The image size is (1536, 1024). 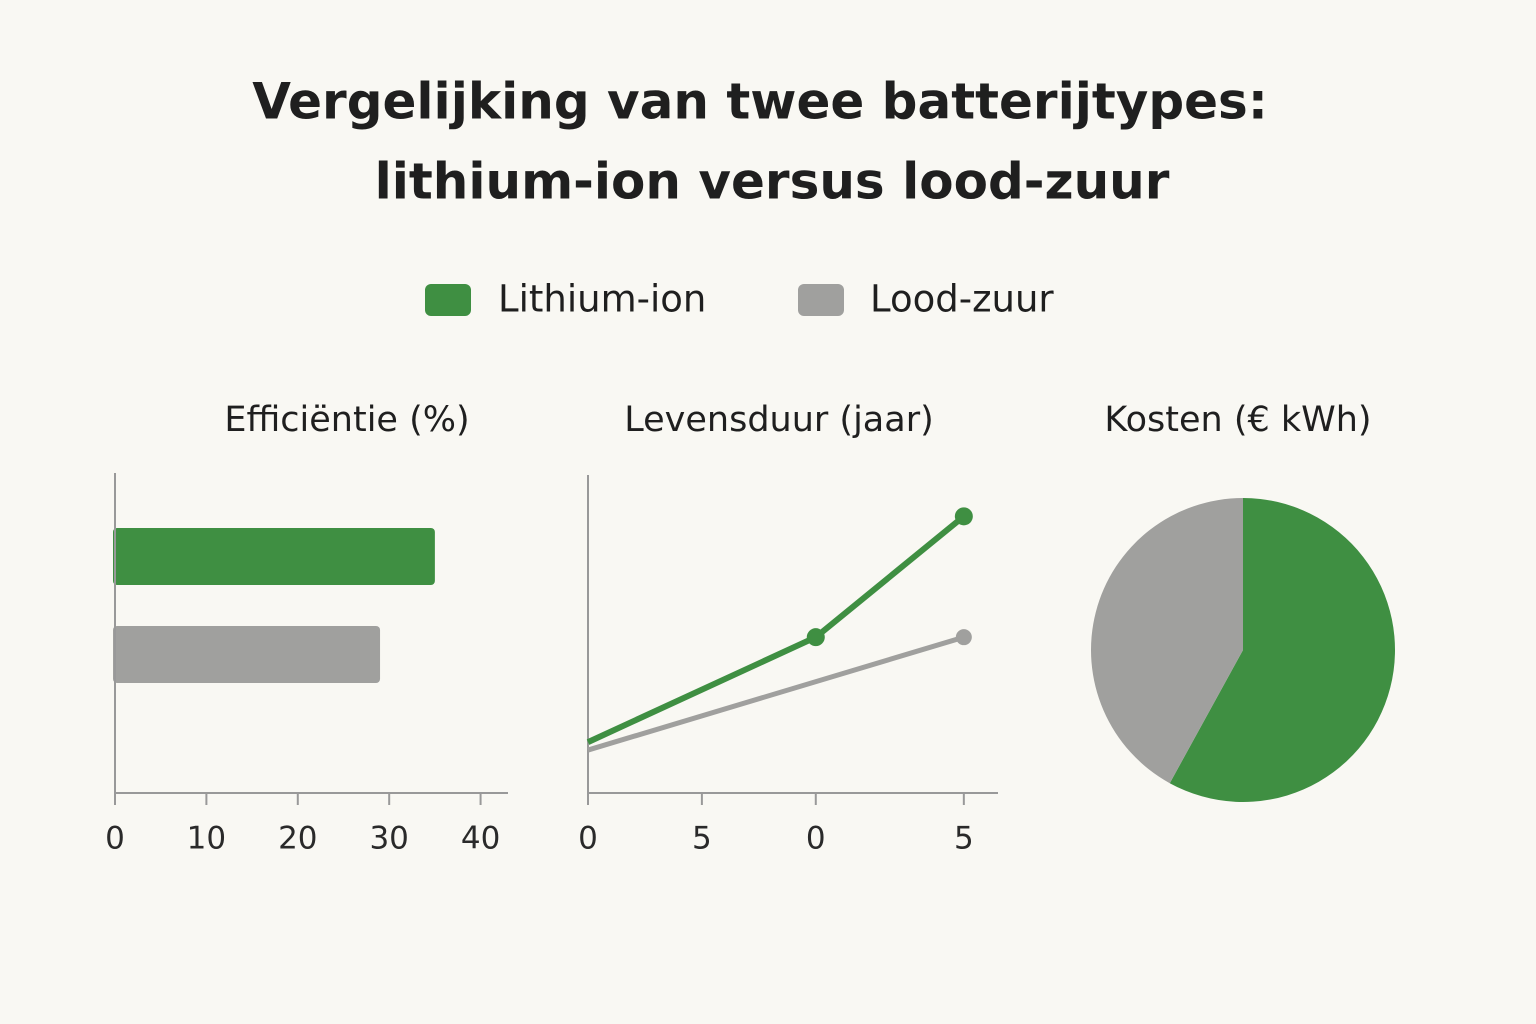 What do you see at coordinates (480, 839) in the screenshot?
I see `x-tick-label: 40` at bounding box center [480, 839].